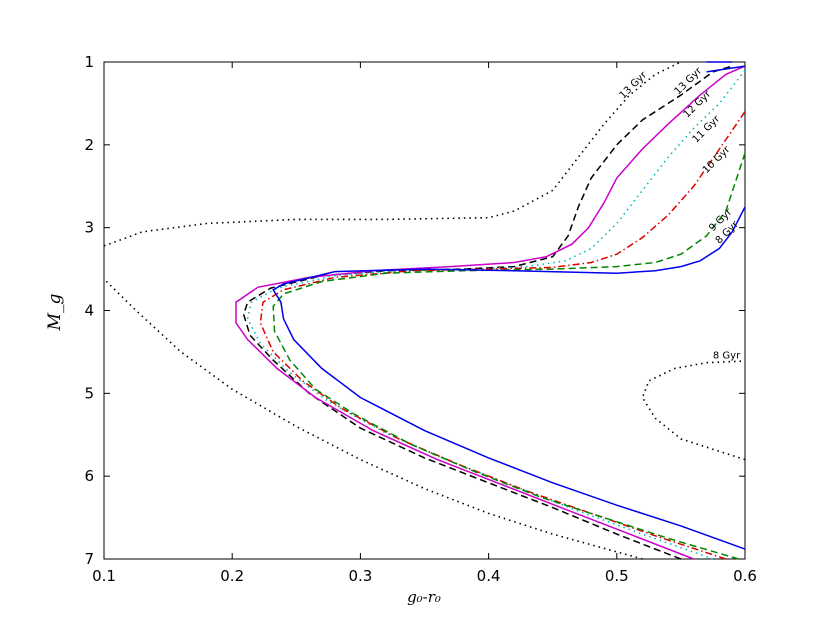 The width and height of the screenshot is (830, 624). I want to click on x-tick-label-2: 0.3, so click(360, 576).